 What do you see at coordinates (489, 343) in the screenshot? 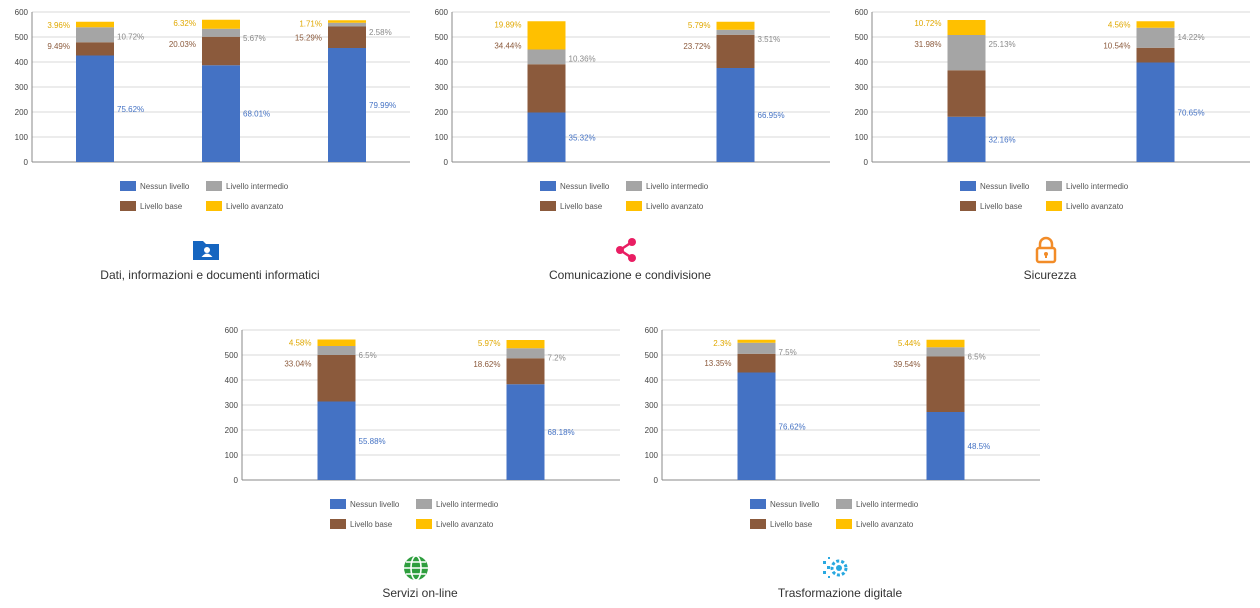
I see `data-label-avanzato: 5.97%` at bounding box center [489, 343].